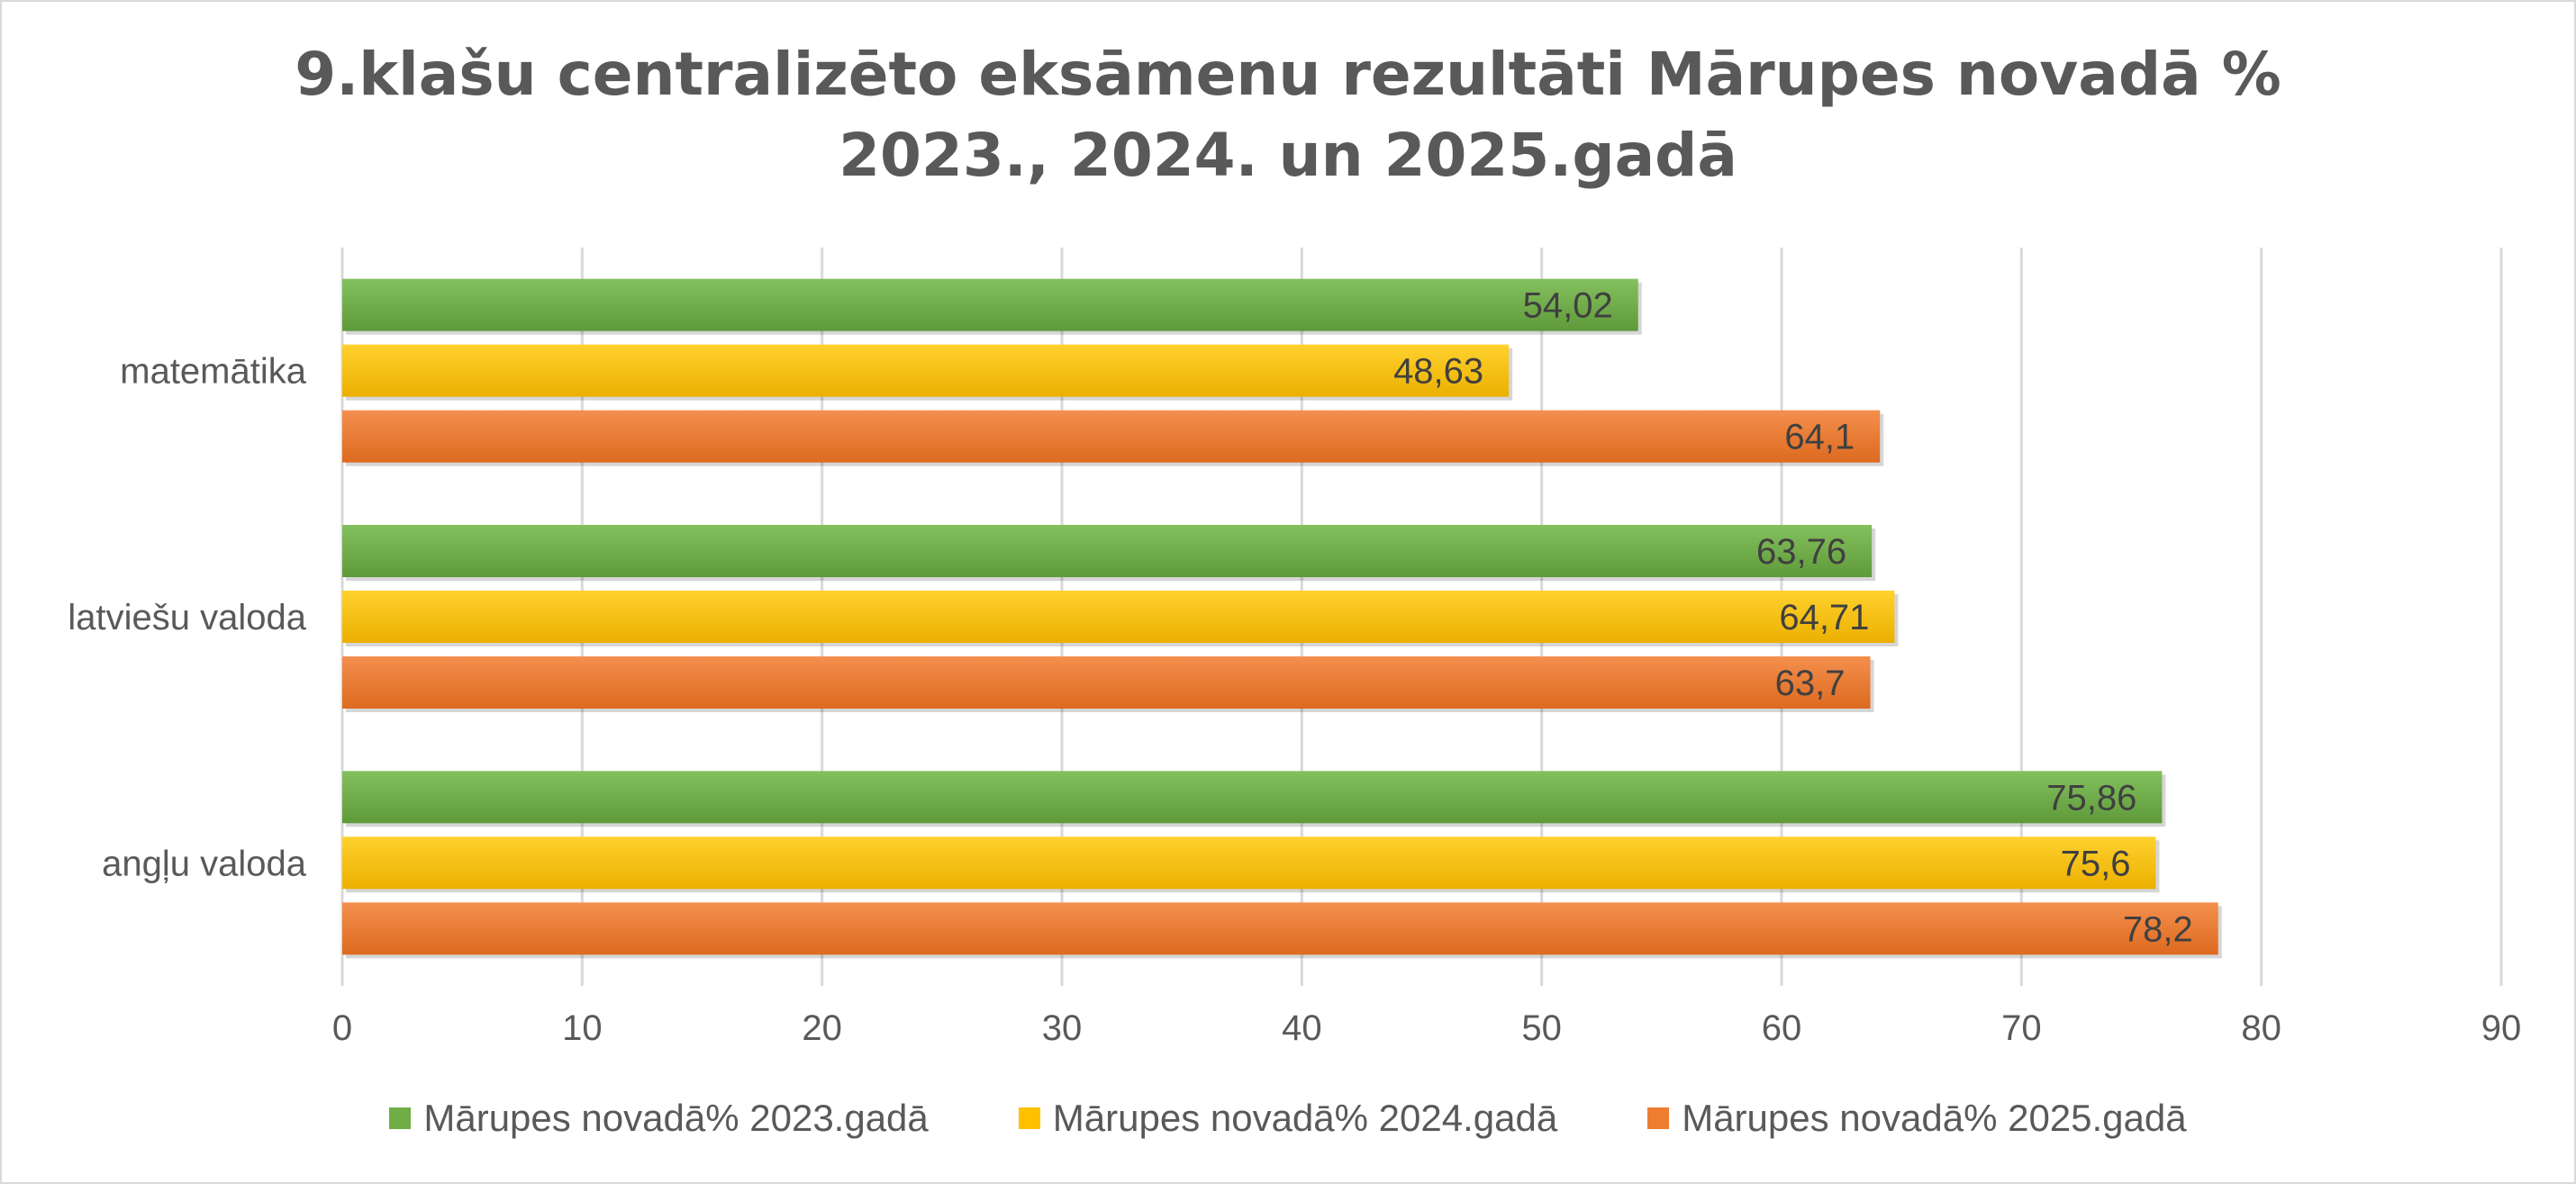  I want to click on legend-item-2023: Mārupes novadā% 2023.gadā, so click(659, 1118).